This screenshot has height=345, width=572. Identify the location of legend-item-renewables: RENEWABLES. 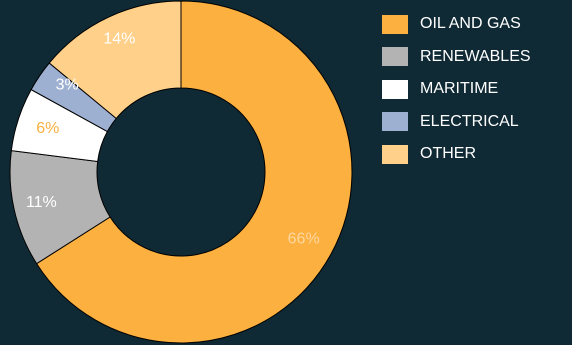
(456, 57).